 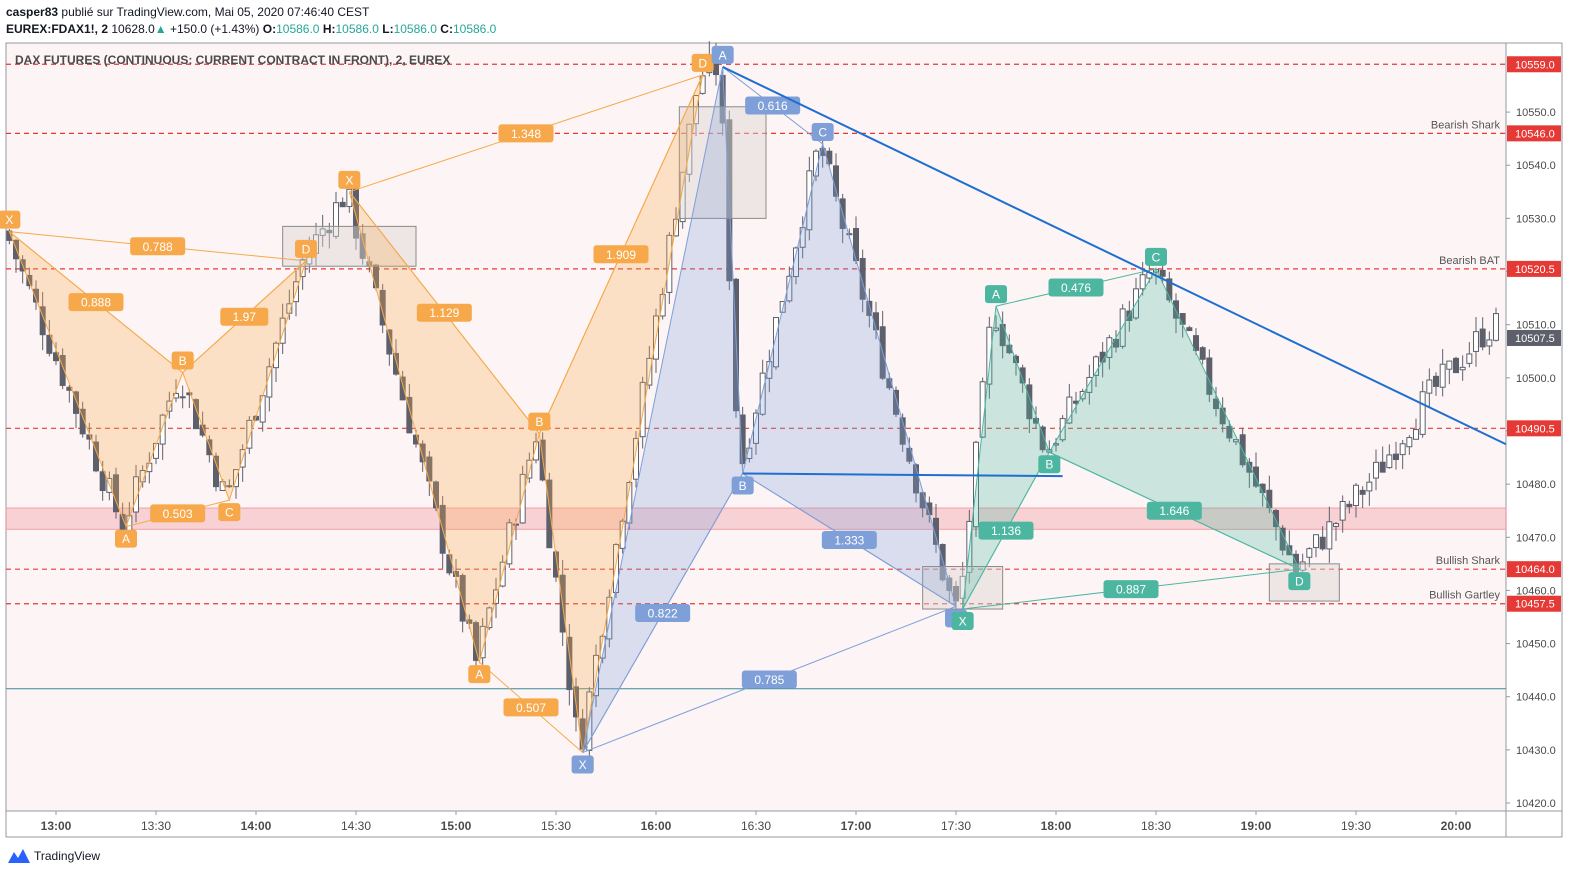 I want to click on ratio-label: 1.97, so click(x=245, y=317).